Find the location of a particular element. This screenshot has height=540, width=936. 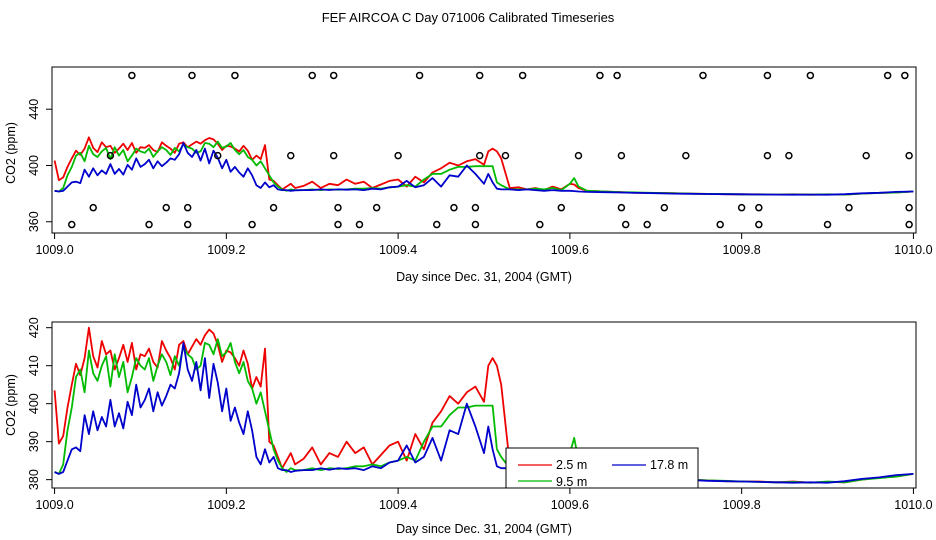

top-x-axis-label: Day since Dec. 31, 2004 (GMT) is located at coordinates (484, 277).